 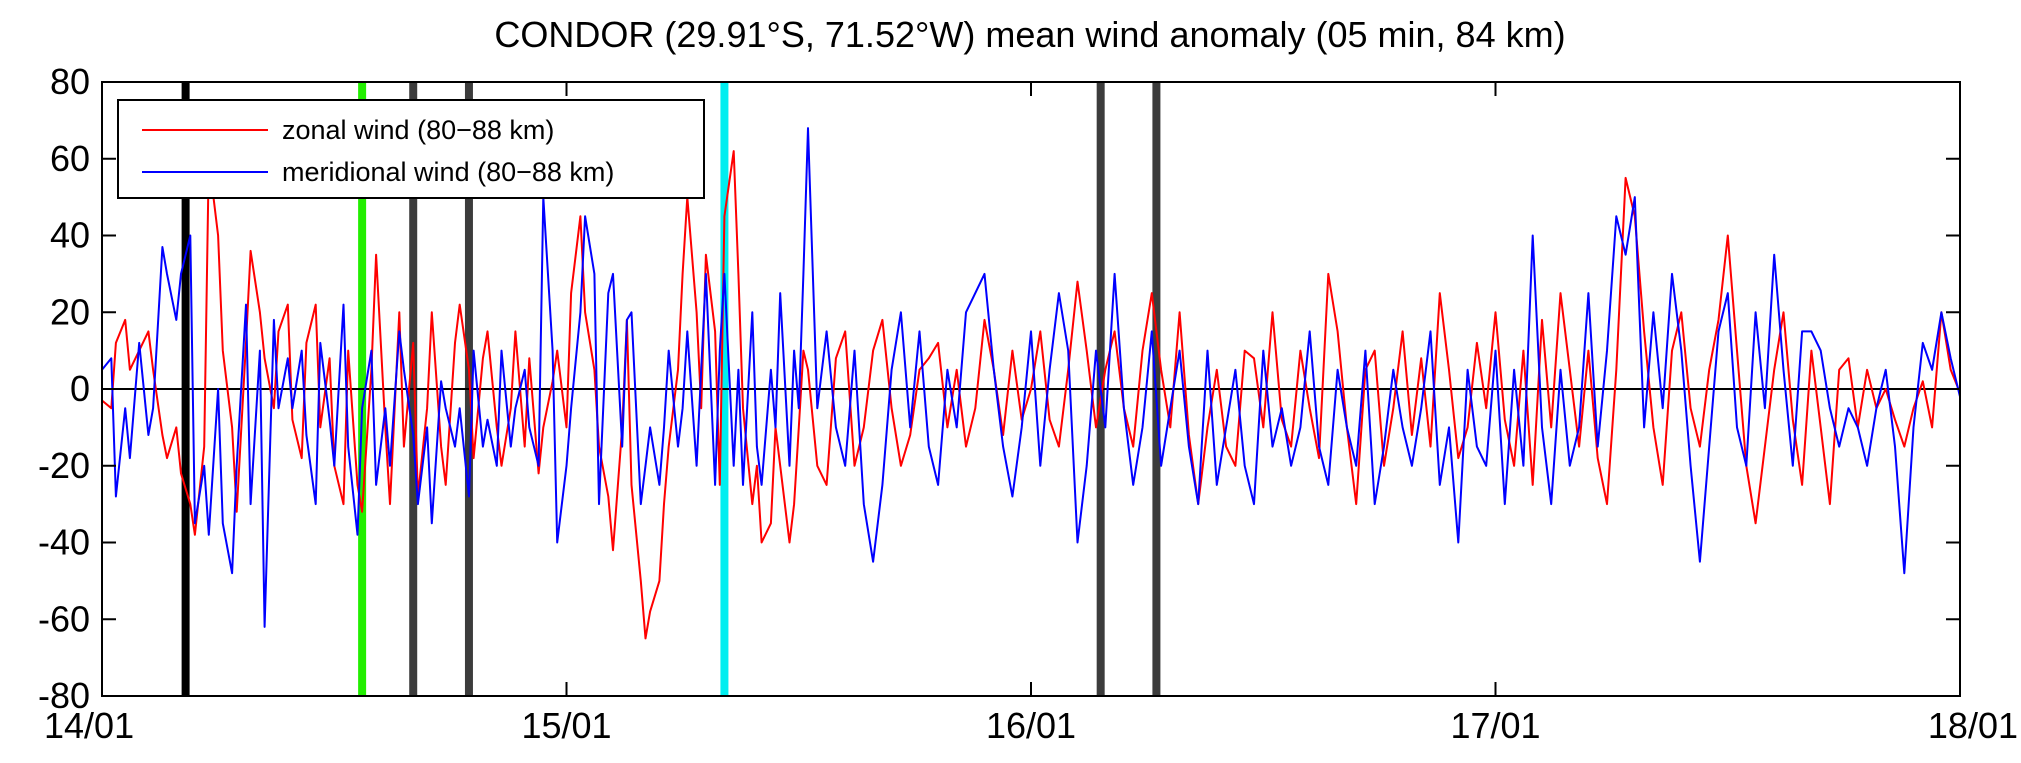 I want to click on x-tick-label: 15/01, so click(x=566, y=725).